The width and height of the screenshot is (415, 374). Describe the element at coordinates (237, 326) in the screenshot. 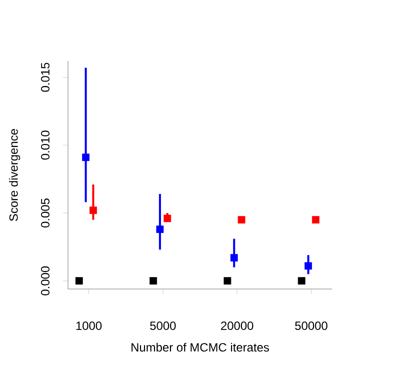

I see `x-tick-label: 20000` at that location.